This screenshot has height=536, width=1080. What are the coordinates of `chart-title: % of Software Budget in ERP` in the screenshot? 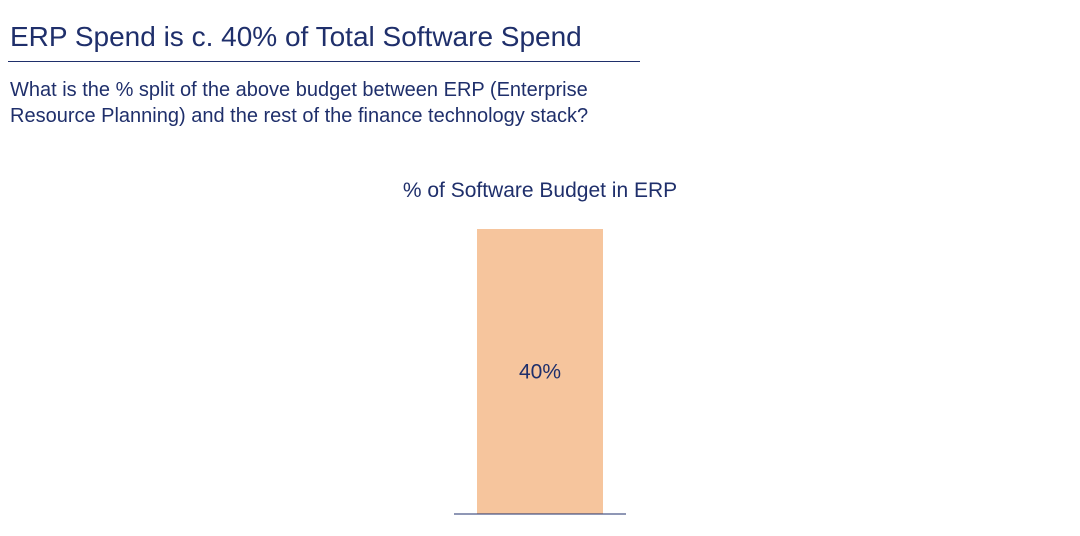 It's located at (540, 190).